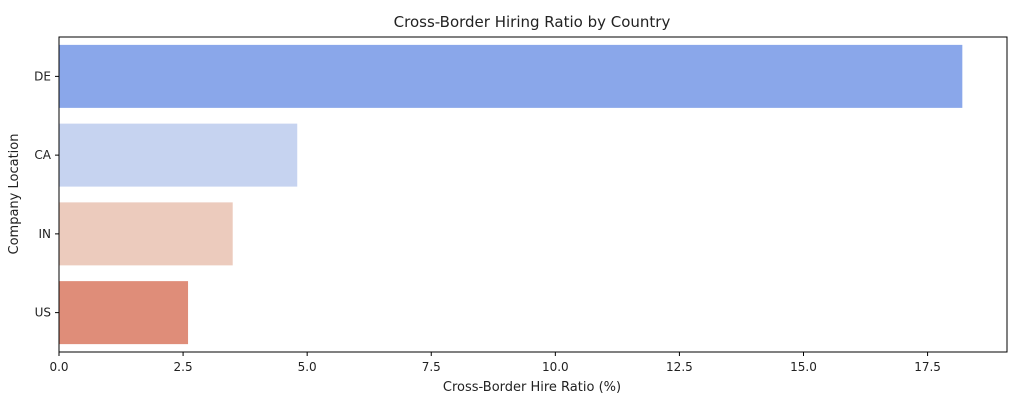 This screenshot has height=404, width=1024. What do you see at coordinates (42, 76) in the screenshot?
I see `y-tick-label: DE` at bounding box center [42, 76].